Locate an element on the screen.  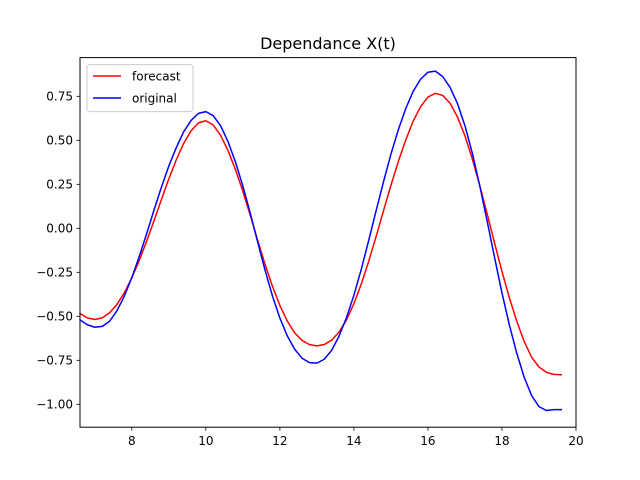
x-tick-label: 8 is located at coordinates (132, 441).